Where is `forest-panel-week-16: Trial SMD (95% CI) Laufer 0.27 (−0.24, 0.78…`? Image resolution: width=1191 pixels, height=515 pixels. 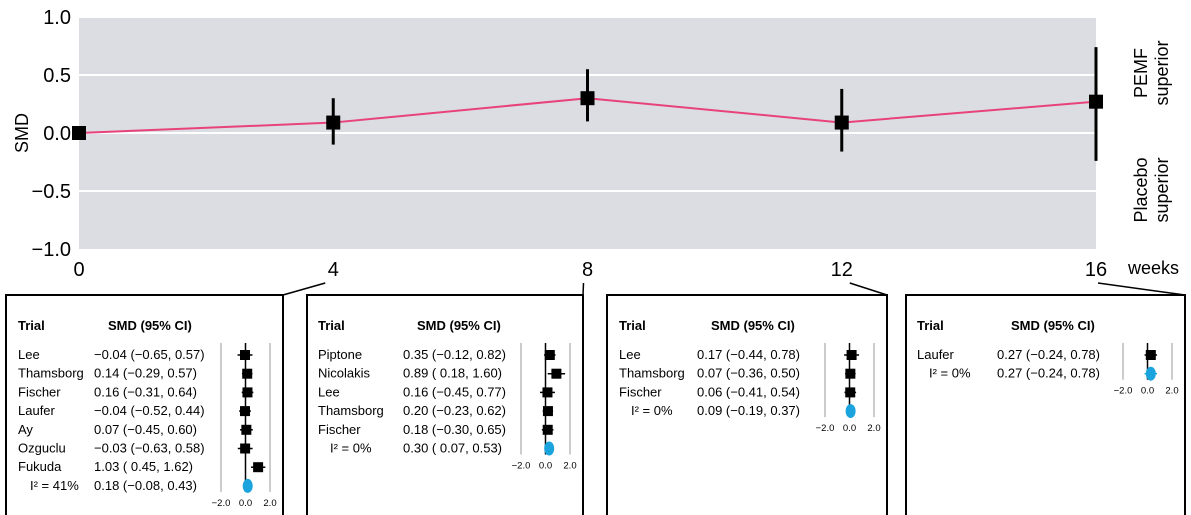 forest-panel-week-16: Trial SMD (95% CI) Laufer 0.27 (−0.24, 0.78… is located at coordinates (1045, 404).